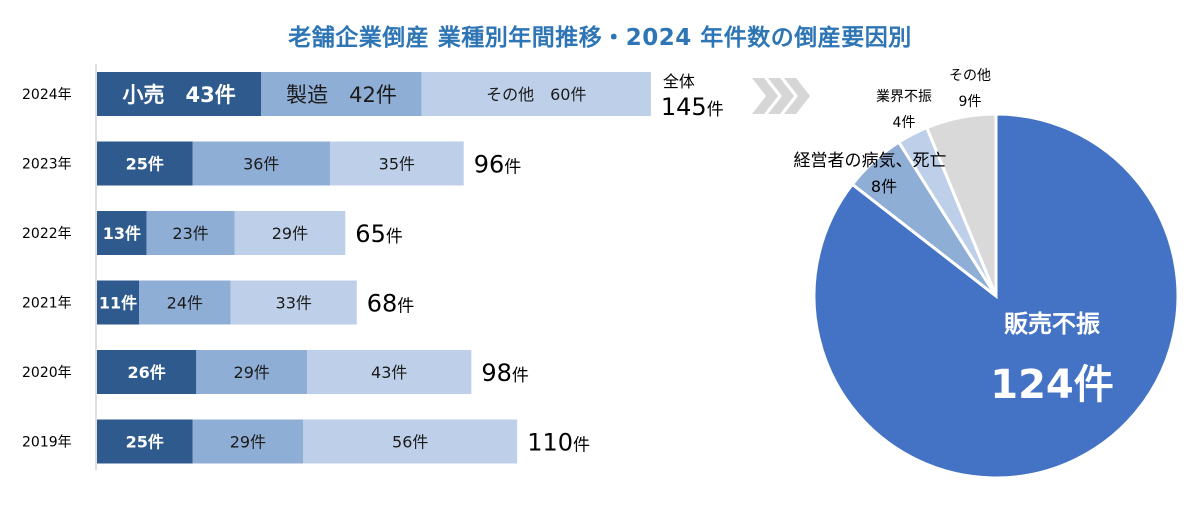 This screenshot has width=1200, height=507. I want to click on bar-segment-label: 製造 42件, so click(341, 95).